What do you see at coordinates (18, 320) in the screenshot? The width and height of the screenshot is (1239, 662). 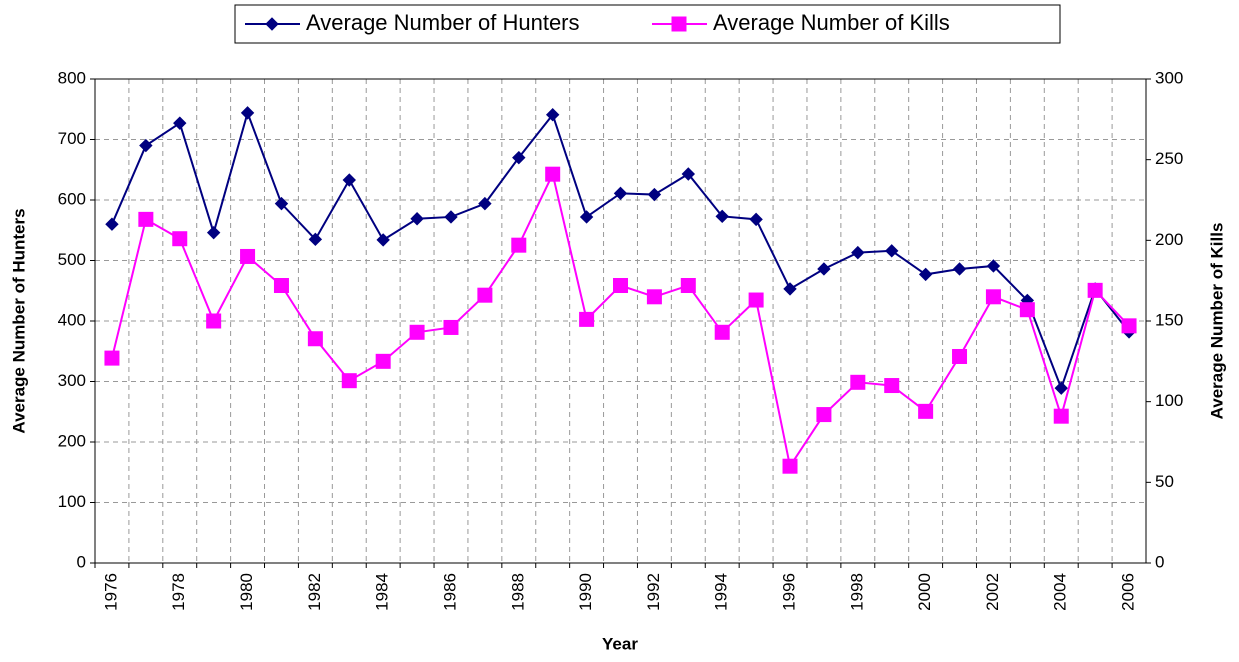 I see `y-axis-title: Average Number of Hunters` at bounding box center [18, 320].